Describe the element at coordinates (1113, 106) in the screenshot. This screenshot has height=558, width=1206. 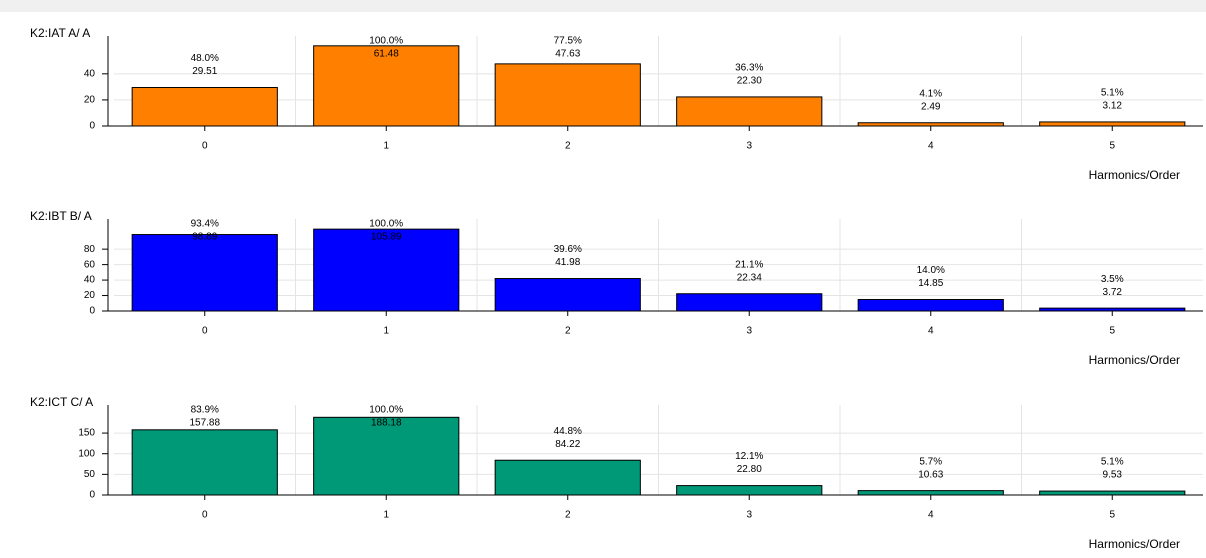
I see `value-label: 3.12` at that location.